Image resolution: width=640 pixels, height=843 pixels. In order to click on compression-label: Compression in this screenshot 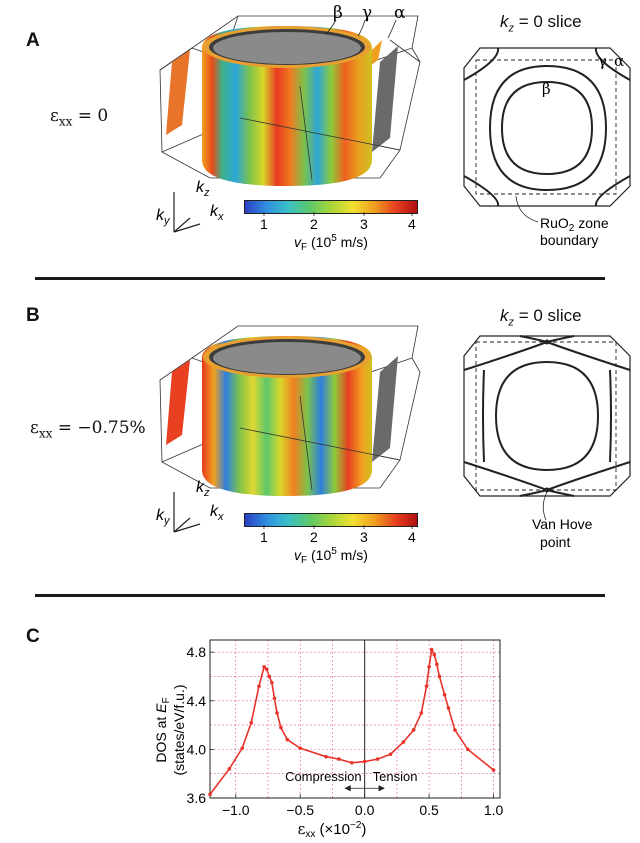, I will do `click(323, 776)`.